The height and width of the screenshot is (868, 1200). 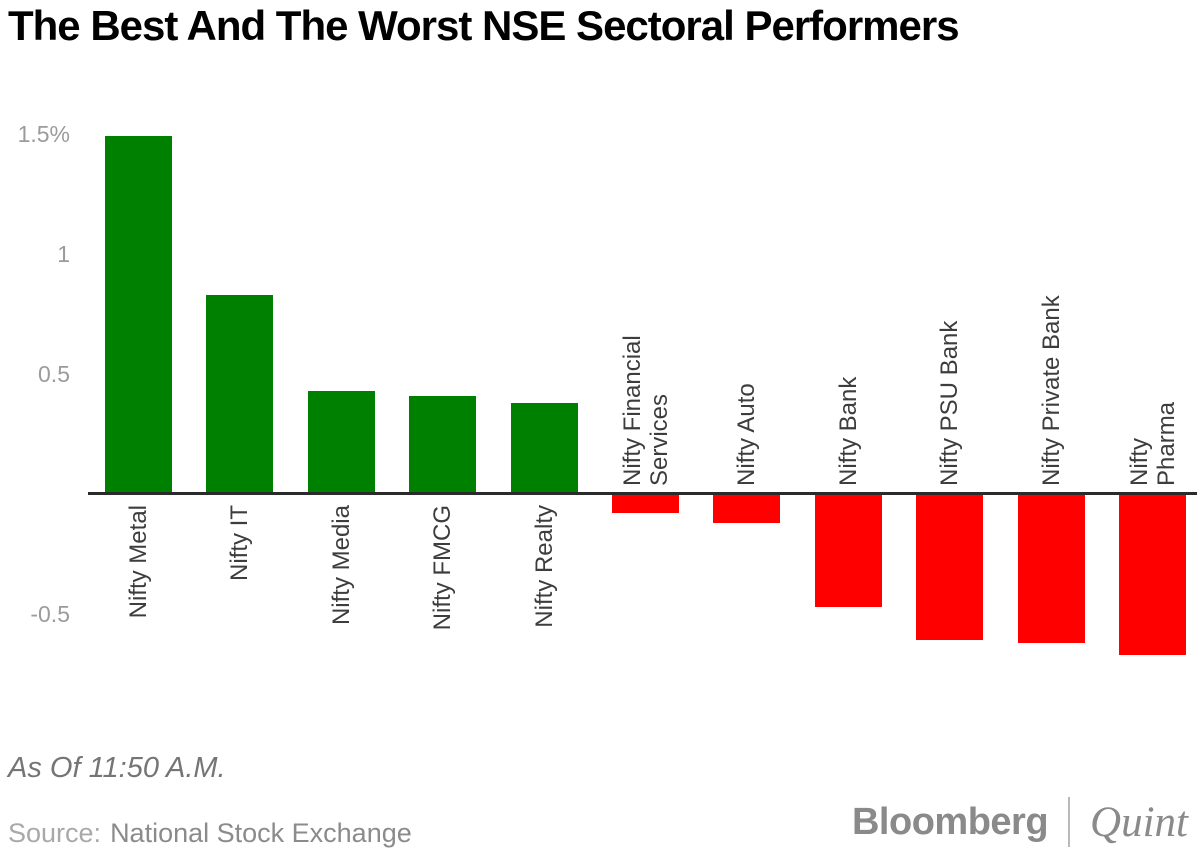 What do you see at coordinates (138, 562) in the screenshot?
I see `category-label-nifty-metal: Nifty Metal` at bounding box center [138, 562].